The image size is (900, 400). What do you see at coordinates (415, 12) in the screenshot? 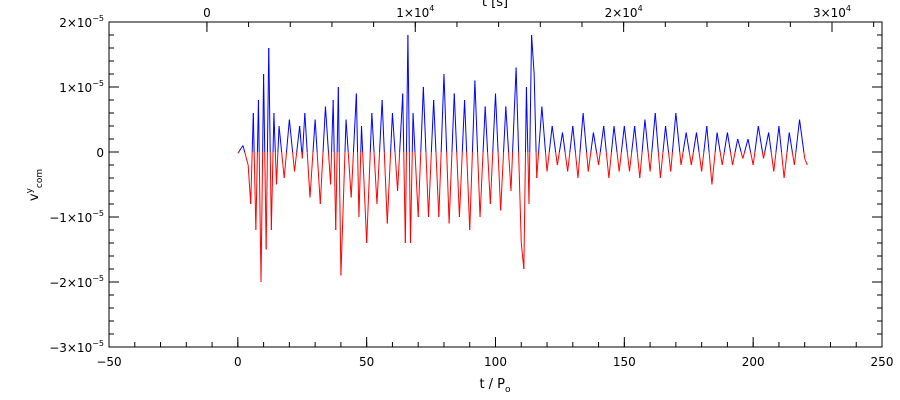
I see `top-tick-label: 1×104` at bounding box center [415, 12].